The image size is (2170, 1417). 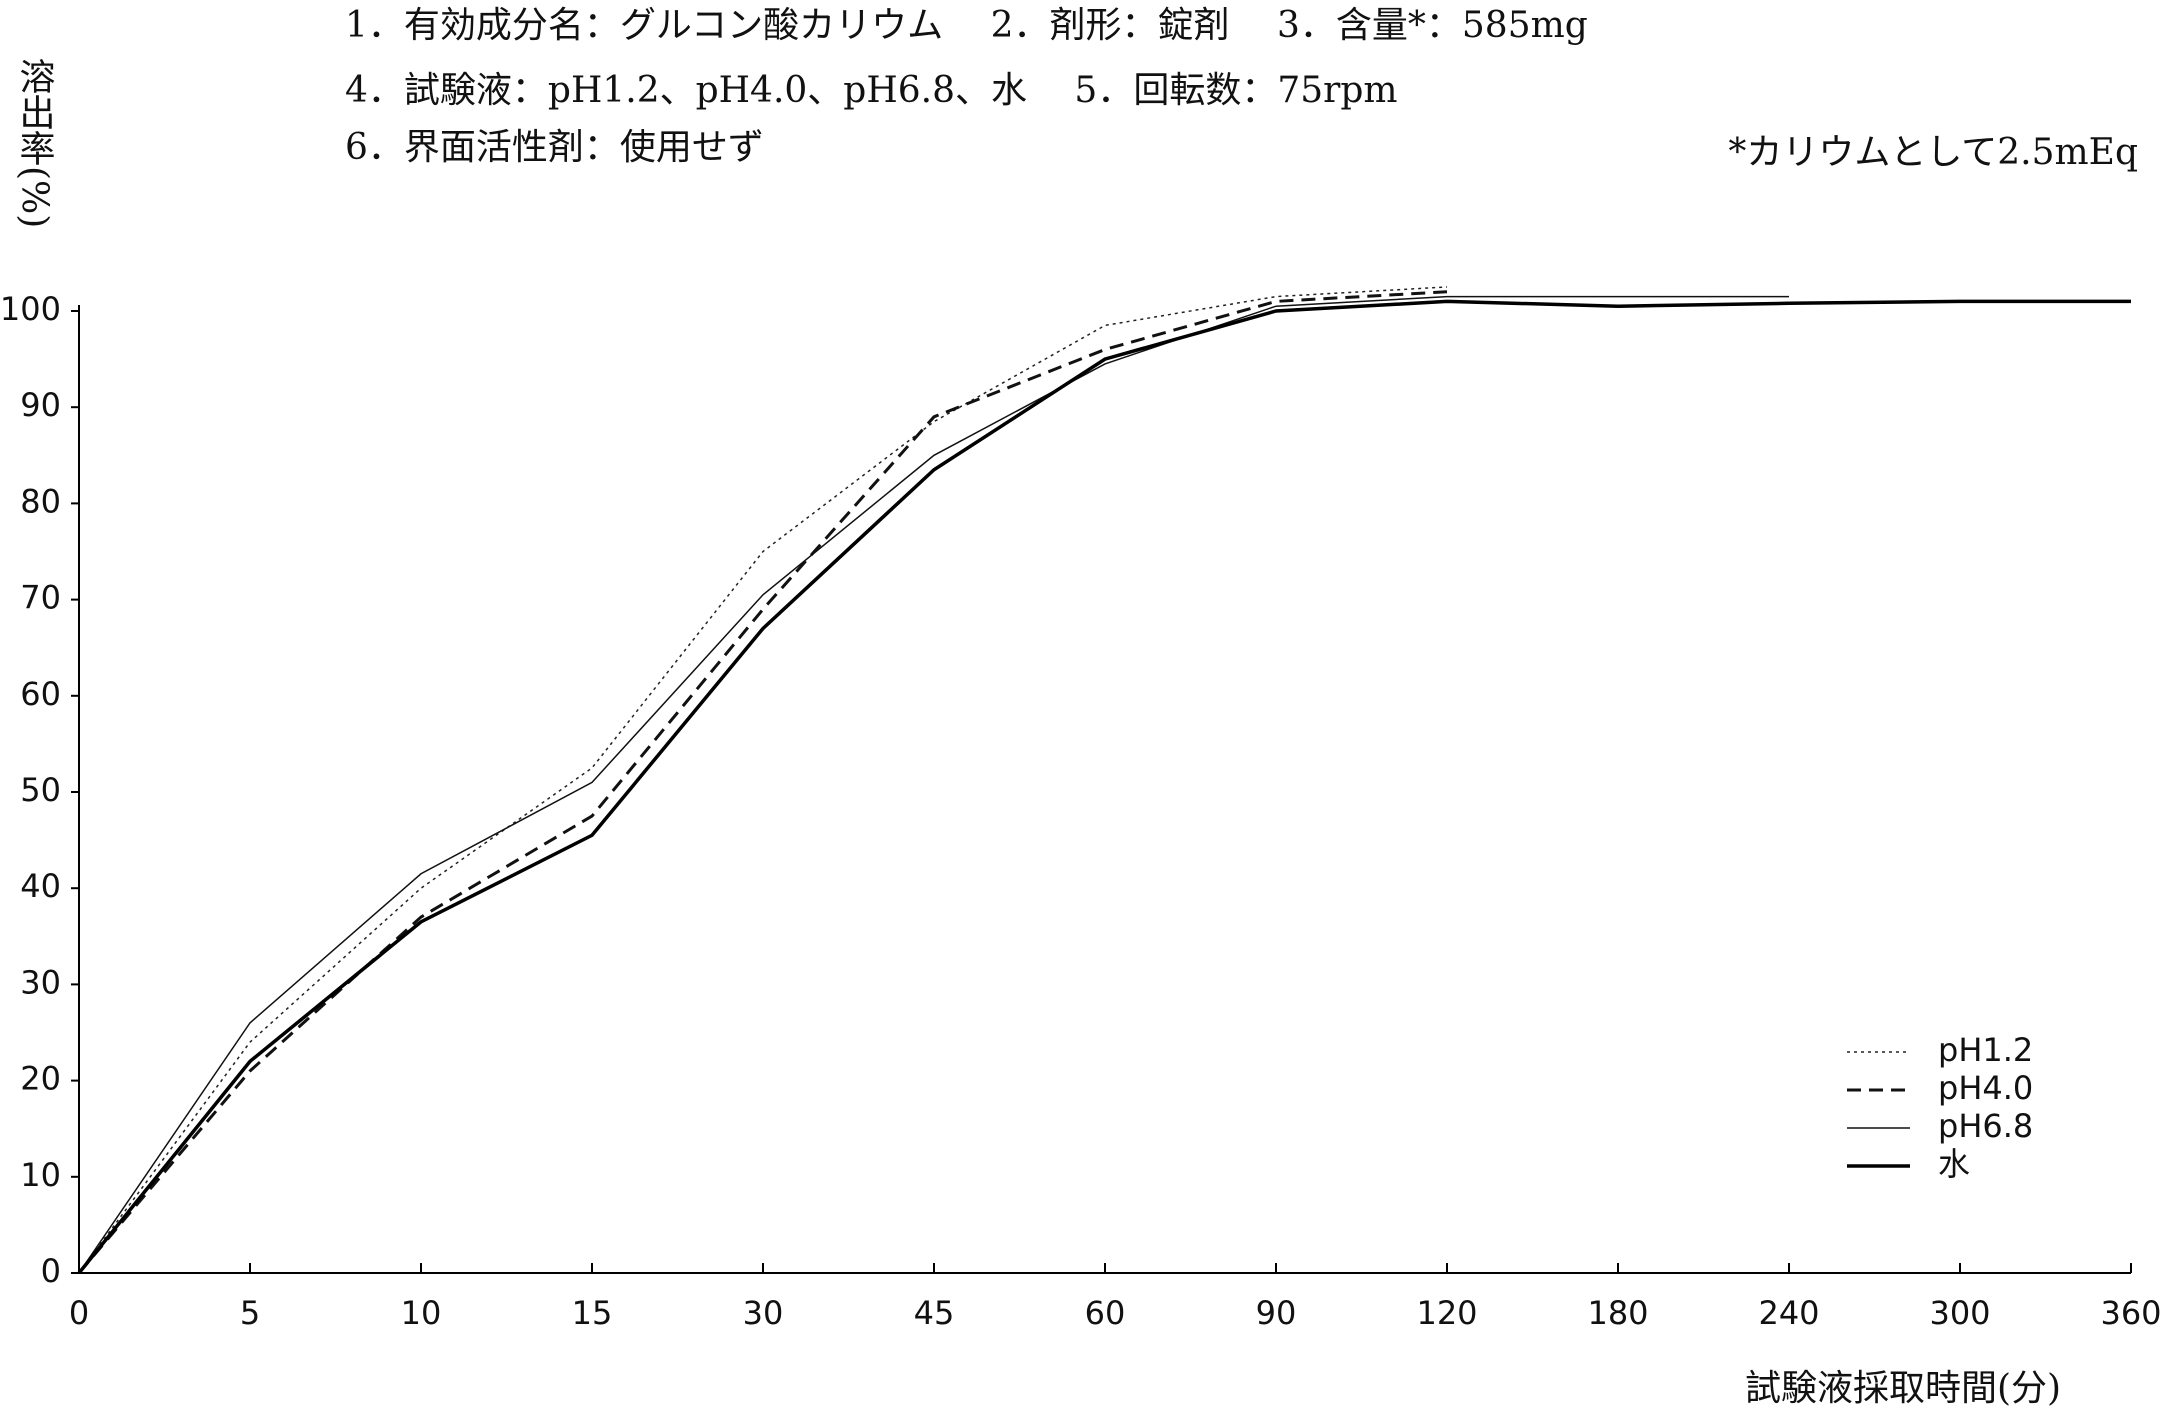 What do you see at coordinates (554, 147) in the screenshot?
I see `header-line: 6．界面活性剤：使用せず` at bounding box center [554, 147].